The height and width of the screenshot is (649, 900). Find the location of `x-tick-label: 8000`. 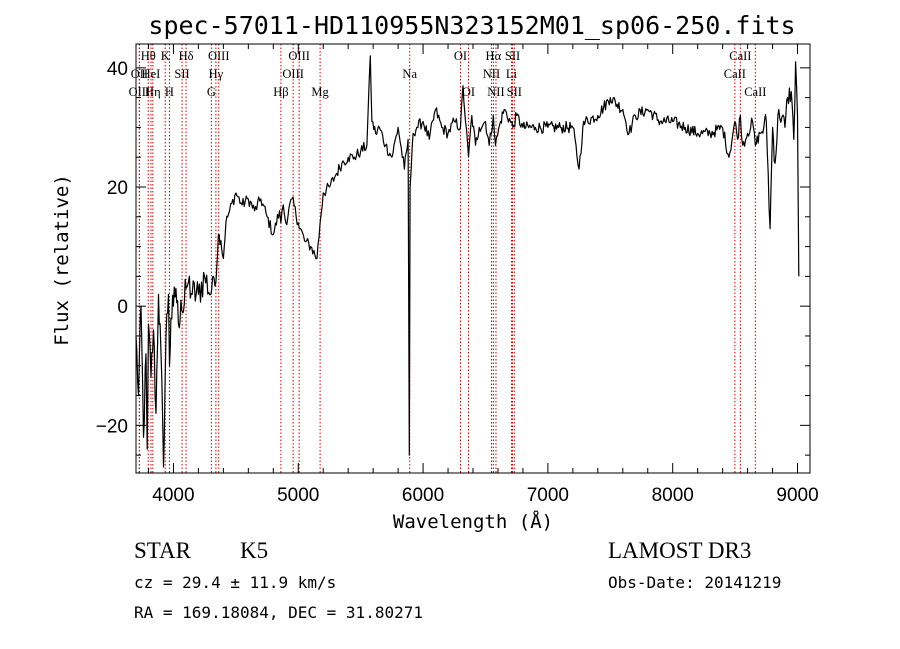

x-tick-label: 8000 is located at coordinates (673, 495).